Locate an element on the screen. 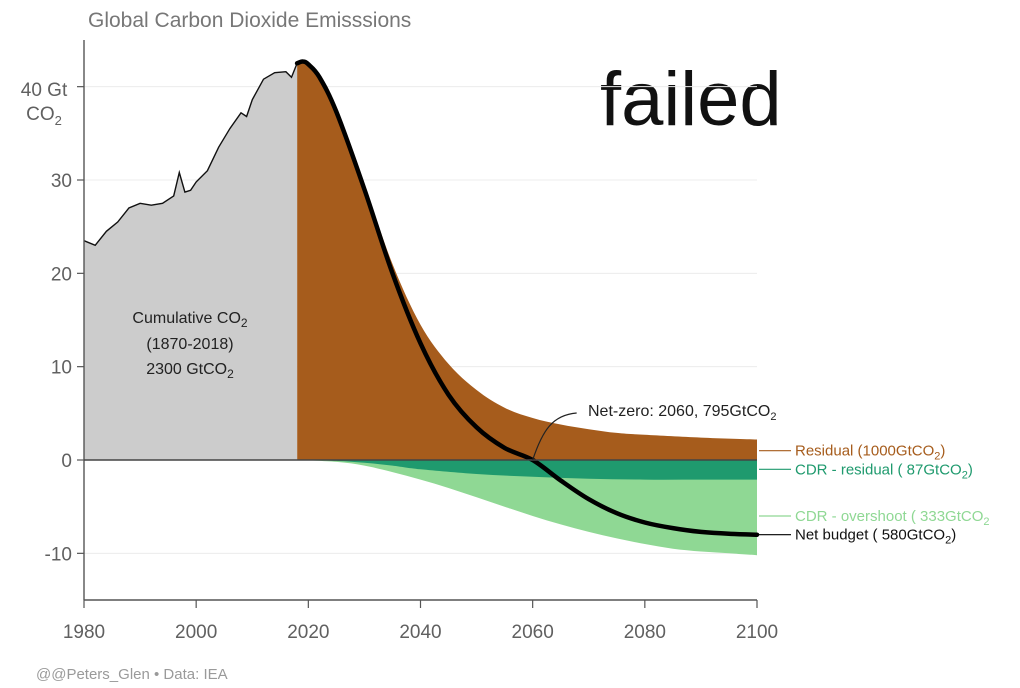 The width and height of the screenshot is (1020, 688). x-tick-label: 2000 is located at coordinates (196, 632).